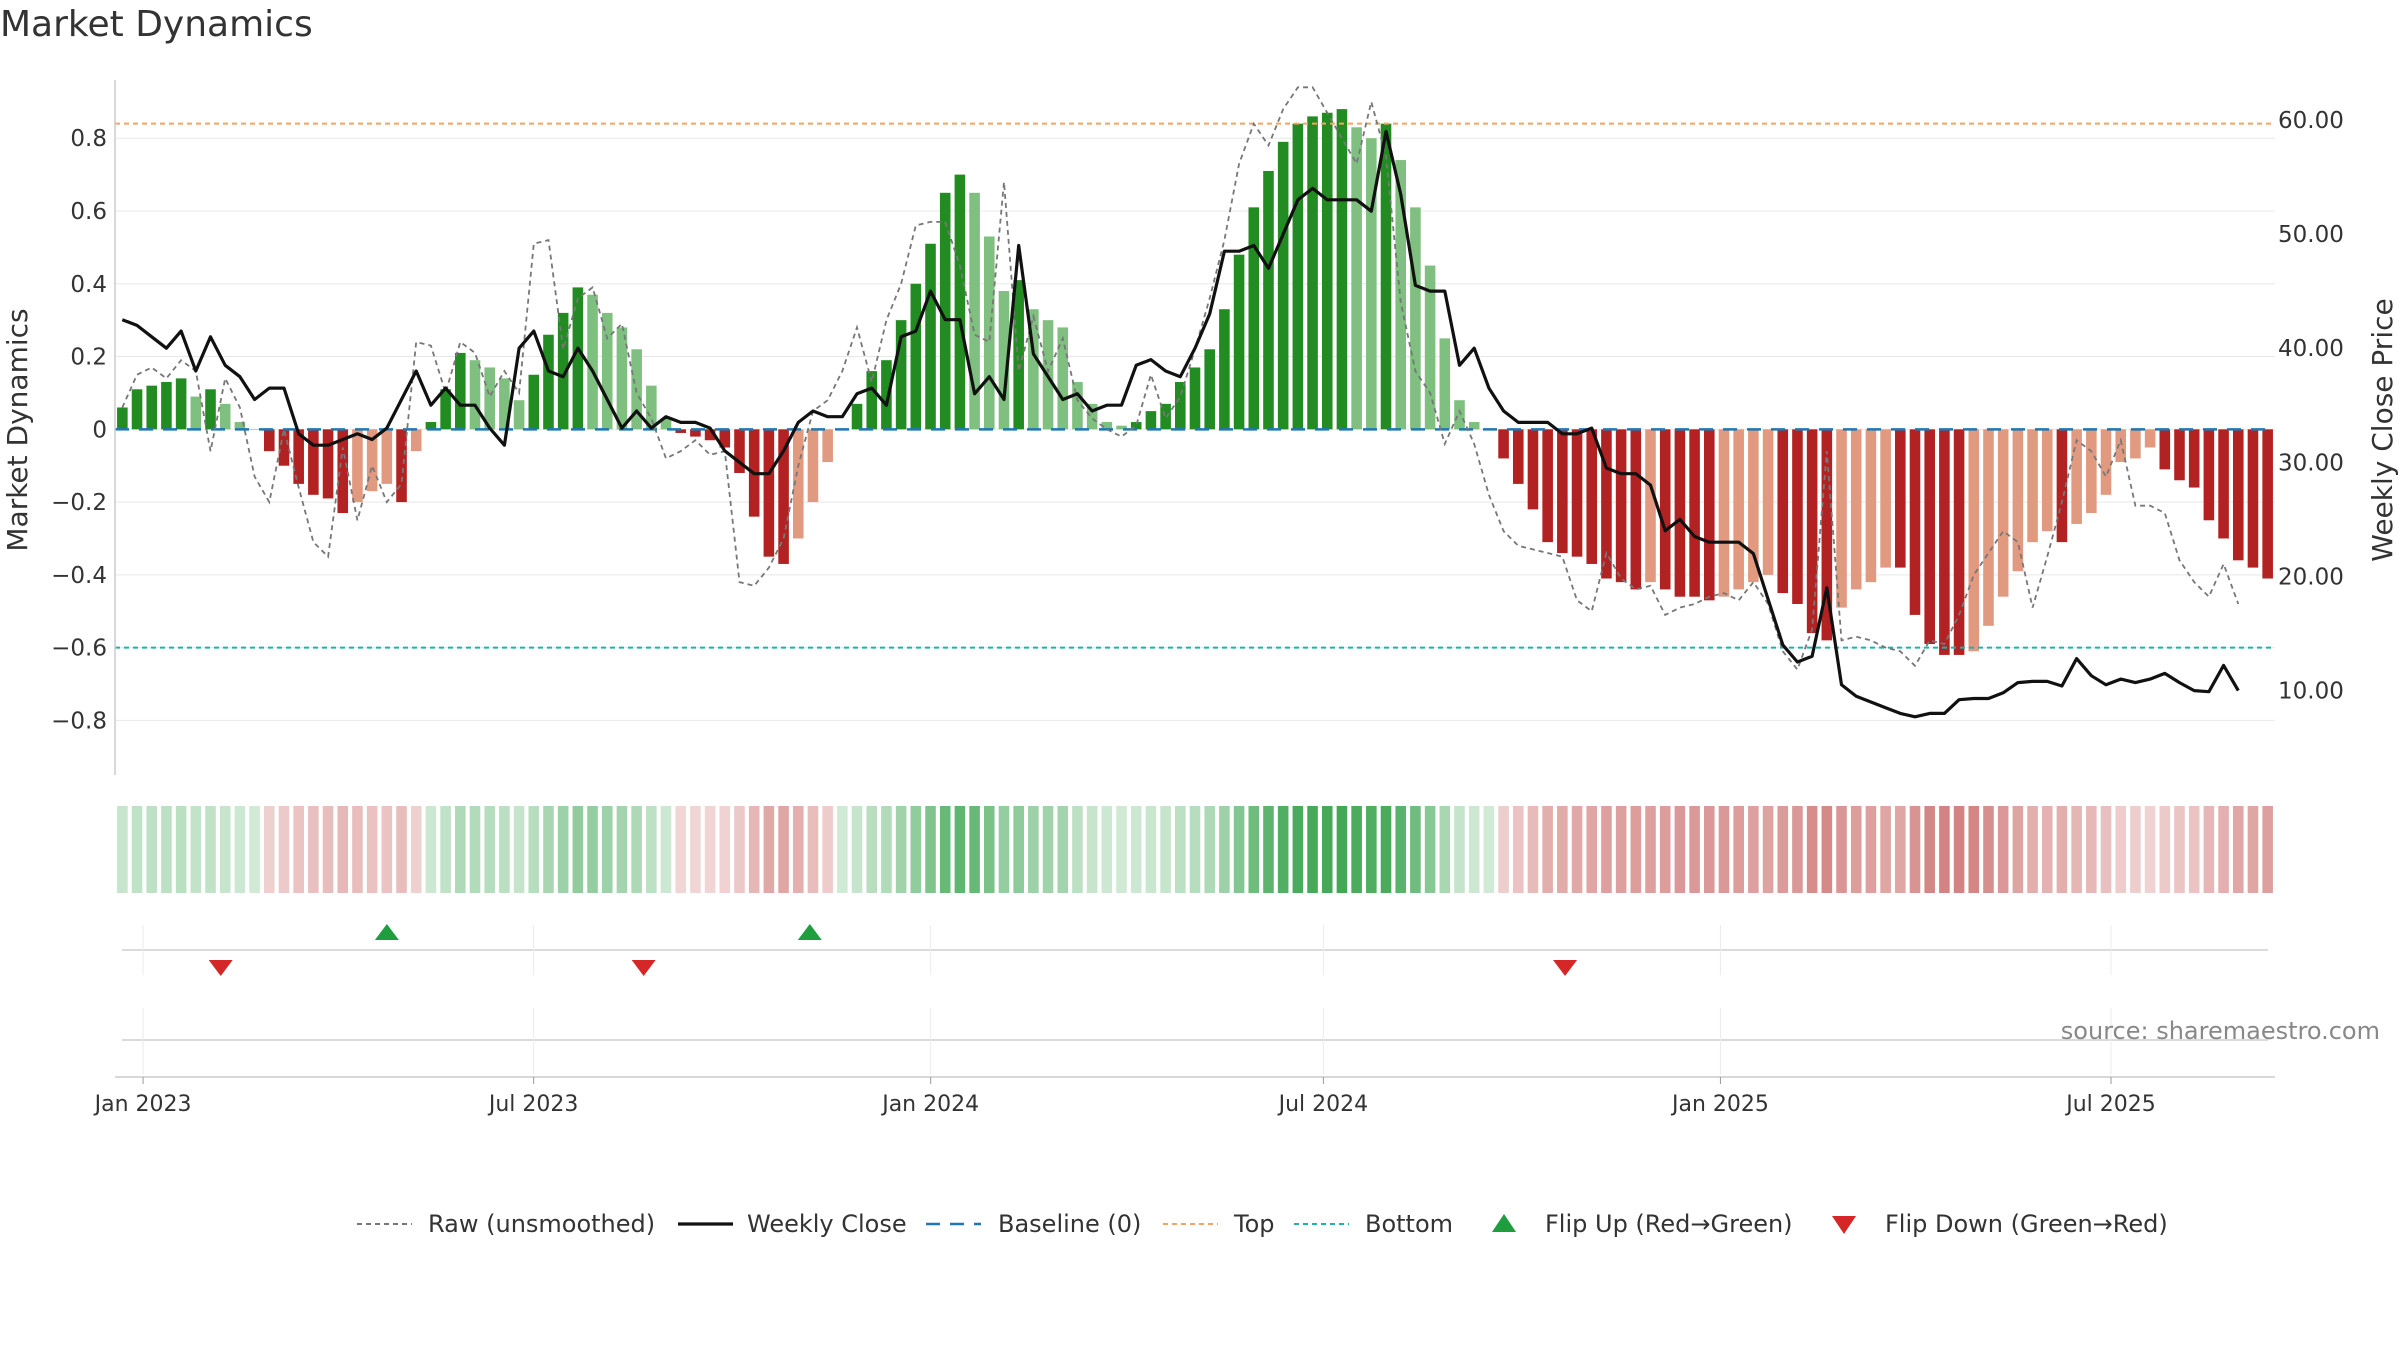 This screenshot has width=2400, height=1350. Describe the element at coordinates (99, 430) in the screenshot. I see `y-tick-label: 0` at that location.